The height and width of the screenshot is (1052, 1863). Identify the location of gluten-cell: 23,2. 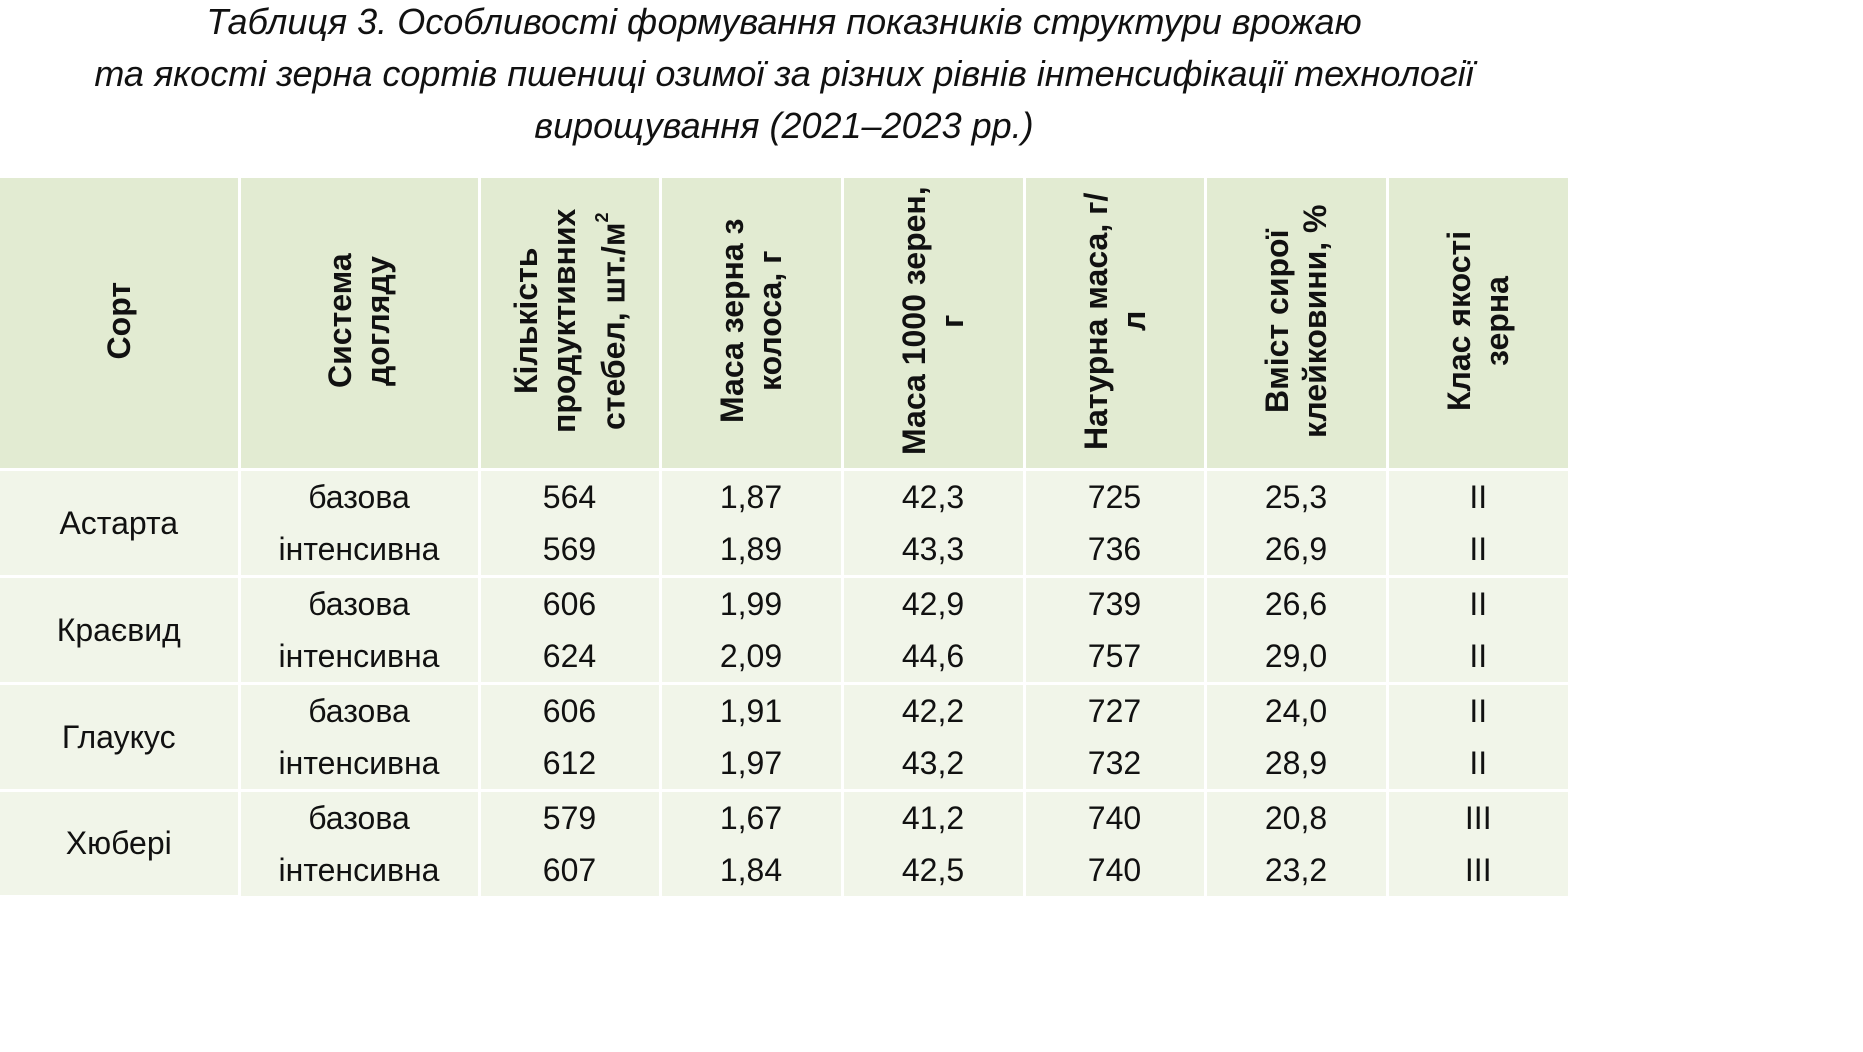
(1297, 870).